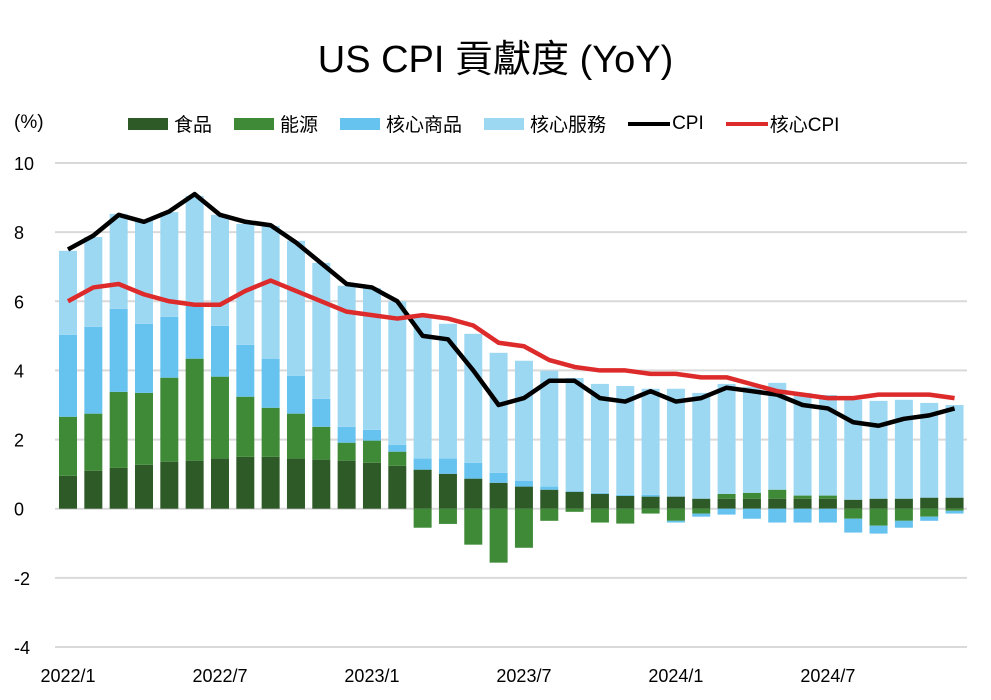  I want to click on bar-核心服務-2022/2, so click(93, 281).